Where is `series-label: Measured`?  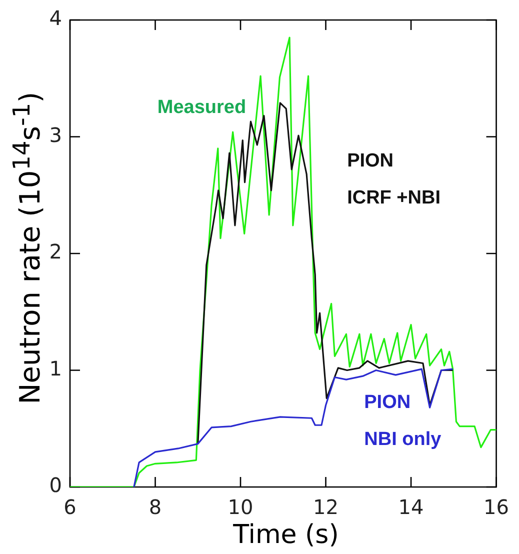 series-label: Measured is located at coordinates (201, 107).